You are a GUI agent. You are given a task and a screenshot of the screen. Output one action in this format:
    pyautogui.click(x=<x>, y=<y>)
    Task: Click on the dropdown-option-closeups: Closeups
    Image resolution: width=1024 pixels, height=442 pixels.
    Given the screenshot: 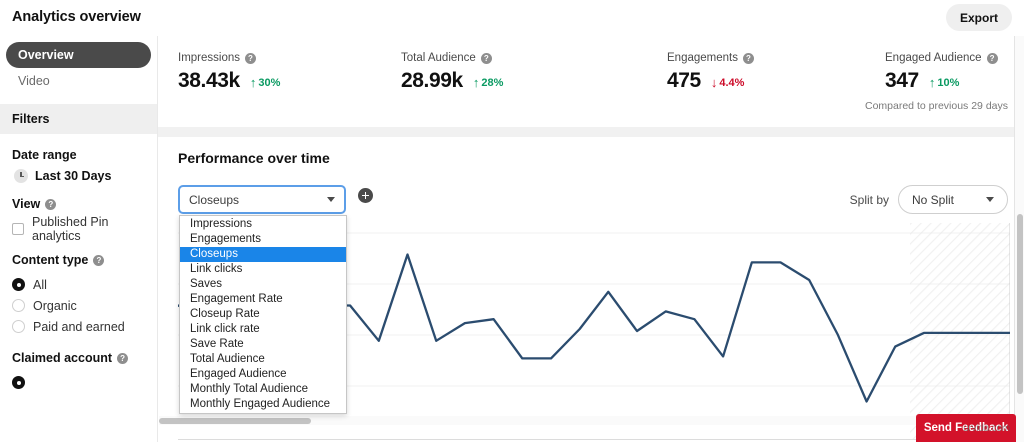 What is the action you would take?
    pyautogui.click(x=263, y=254)
    